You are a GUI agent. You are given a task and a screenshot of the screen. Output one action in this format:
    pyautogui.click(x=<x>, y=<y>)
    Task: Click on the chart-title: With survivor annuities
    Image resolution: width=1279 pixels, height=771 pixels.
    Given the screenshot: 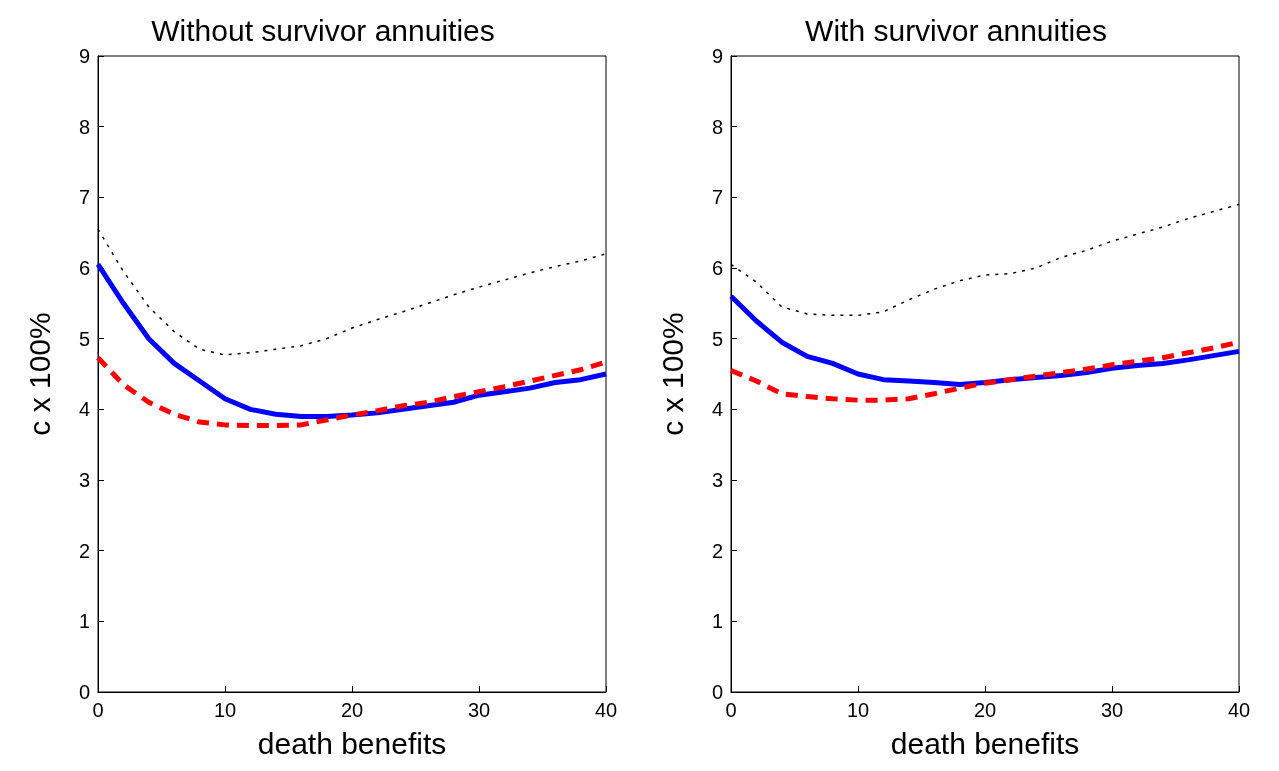 What is the action you would take?
    pyautogui.click(x=956, y=30)
    